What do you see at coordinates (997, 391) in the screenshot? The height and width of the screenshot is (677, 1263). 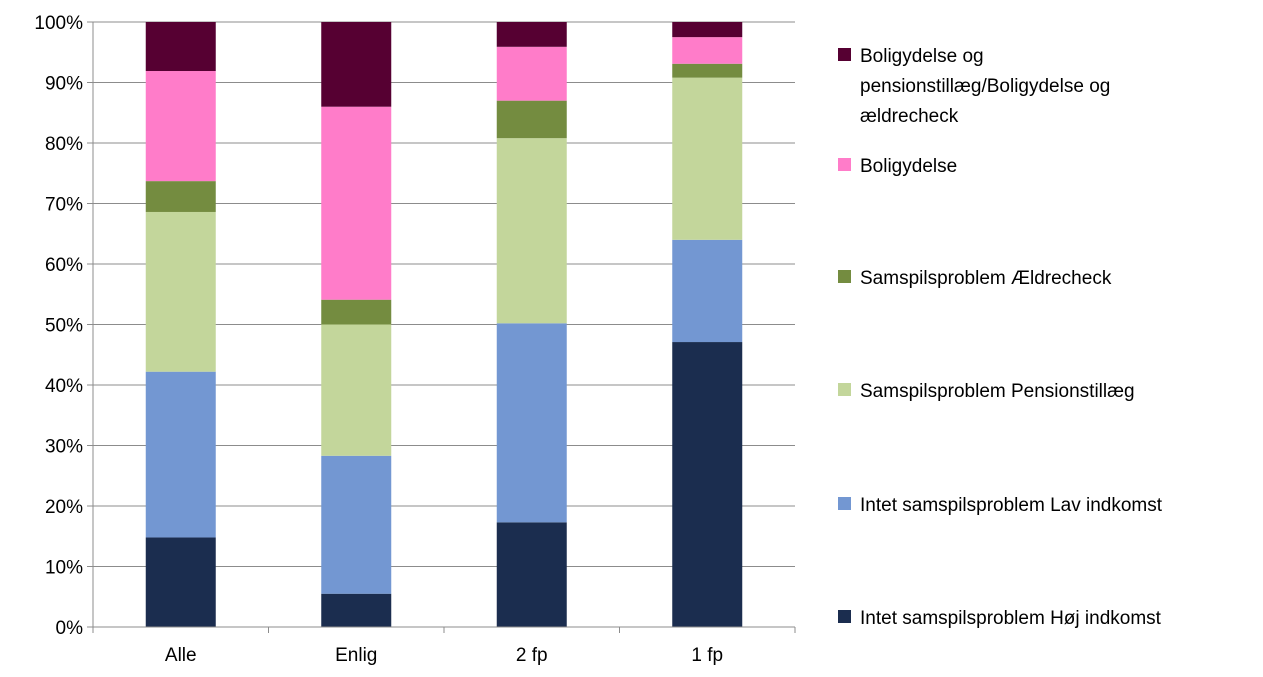 I see `legend-label: Samspilsproblem Pensionstillæg` at bounding box center [997, 391].